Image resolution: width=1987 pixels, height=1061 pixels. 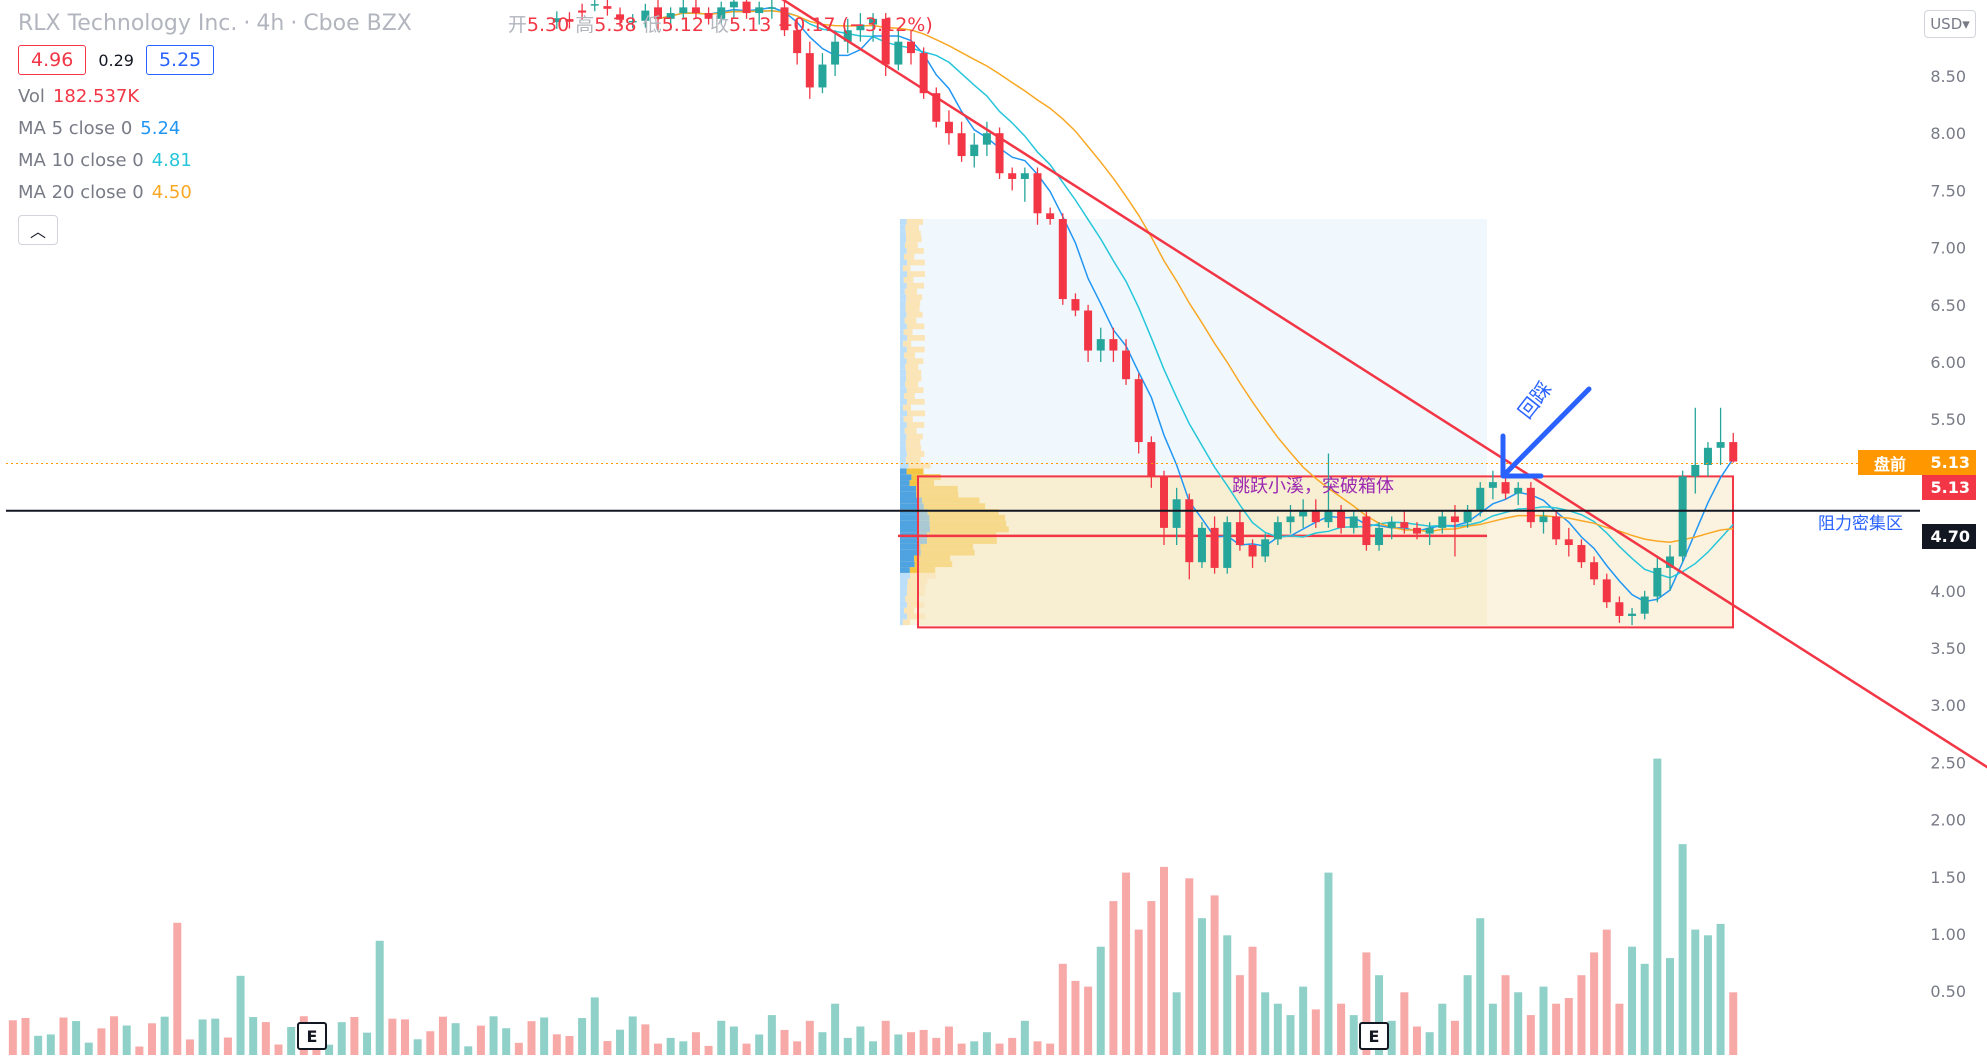 I want to click on price-tick-label: 0.50, so click(x=1948, y=991).